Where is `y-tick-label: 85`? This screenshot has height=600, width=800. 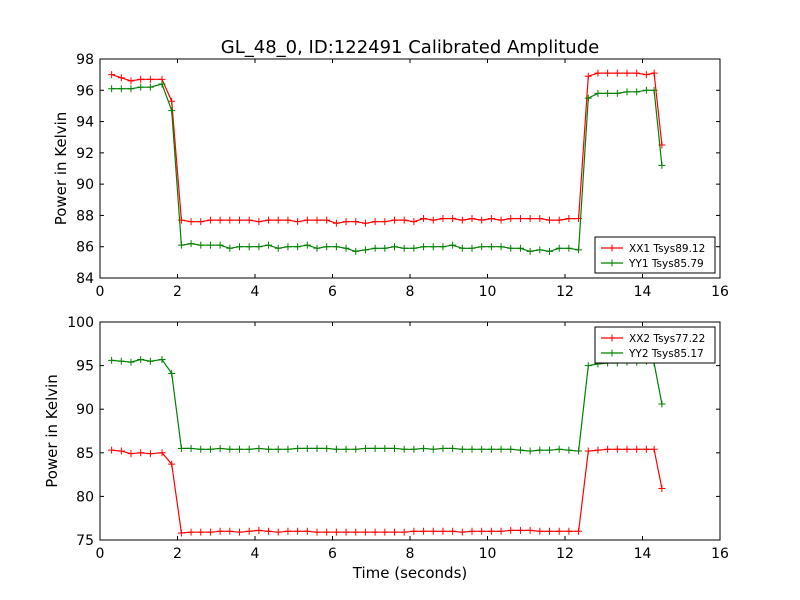 y-tick-label: 85 is located at coordinates (85, 454).